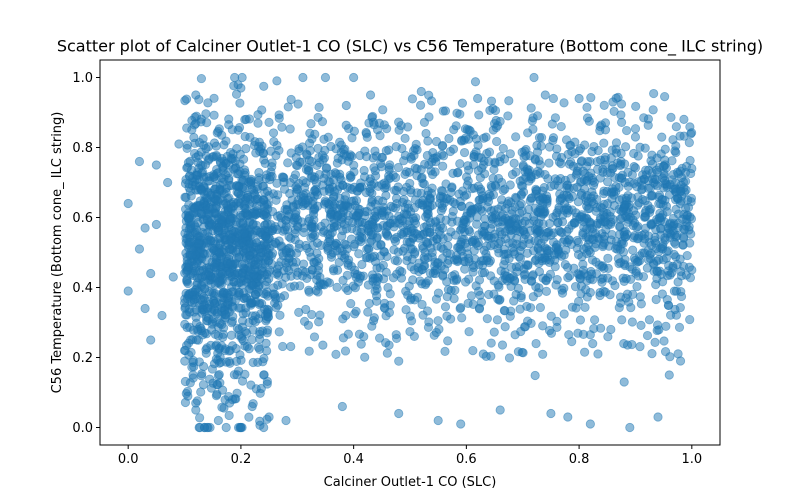 This screenshot has height=500, width=800. Describe the element at coordinates (410, 456) in the screenshot. I see `x-axis-ticks: 0.0 0.2 0.4 0.6 0.8 1.0` at that location.